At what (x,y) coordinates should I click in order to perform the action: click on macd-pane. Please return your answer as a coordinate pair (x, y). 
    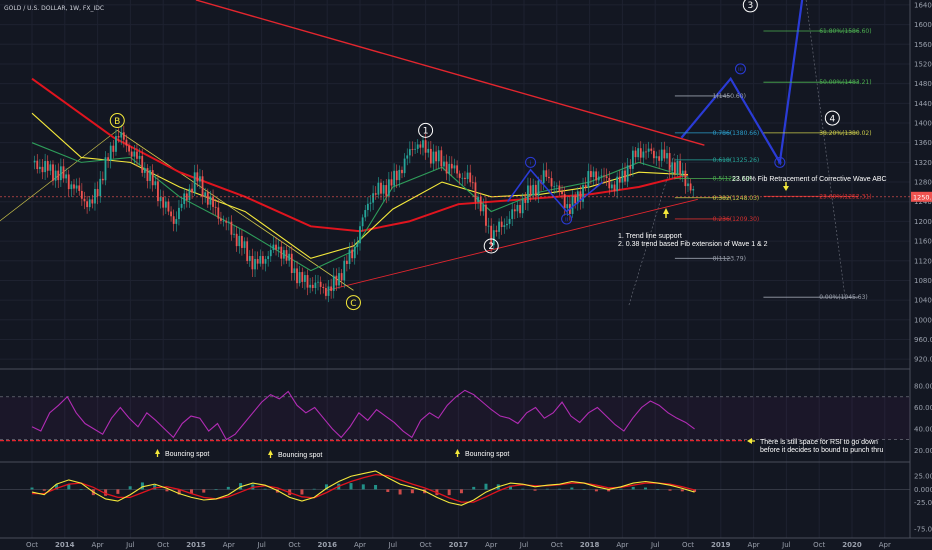
    Looking at the image, I should click on (455, 488).